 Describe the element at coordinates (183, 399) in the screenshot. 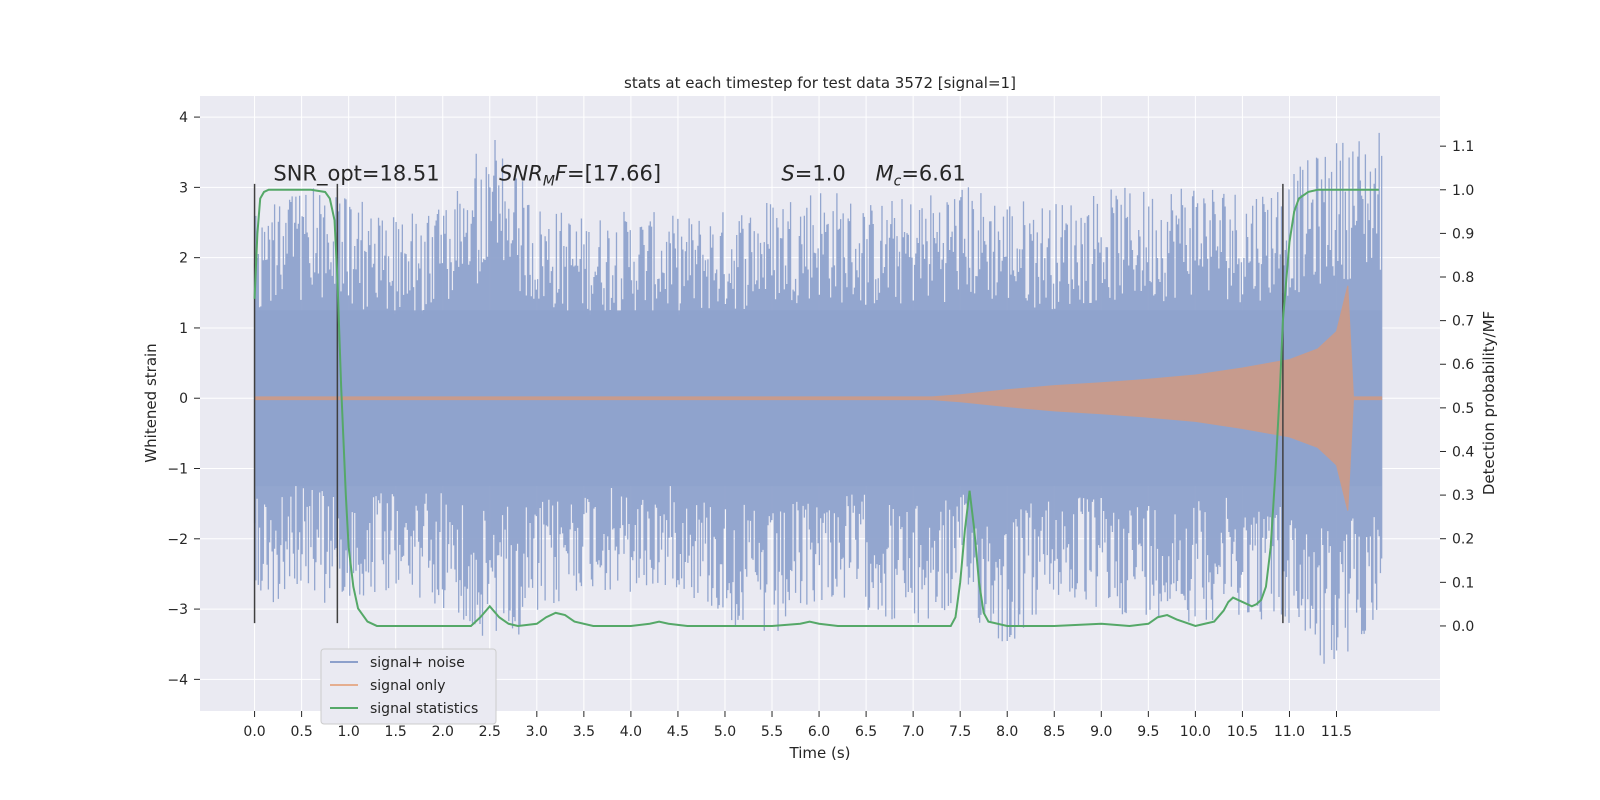

I see `y-tick-label: 0` at that location.